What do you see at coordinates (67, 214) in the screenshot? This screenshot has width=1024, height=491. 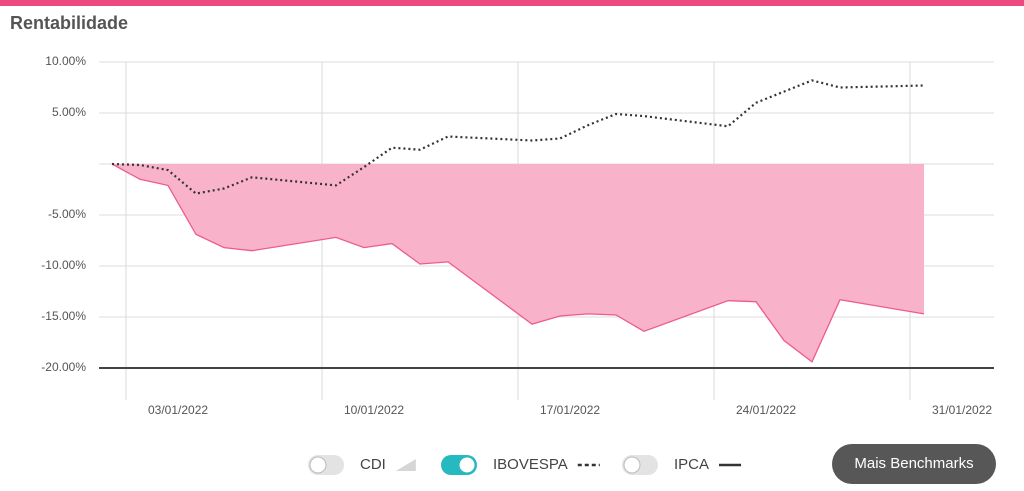 I see `y-tick-label: -5.00%` at bounding box center [67, 214].